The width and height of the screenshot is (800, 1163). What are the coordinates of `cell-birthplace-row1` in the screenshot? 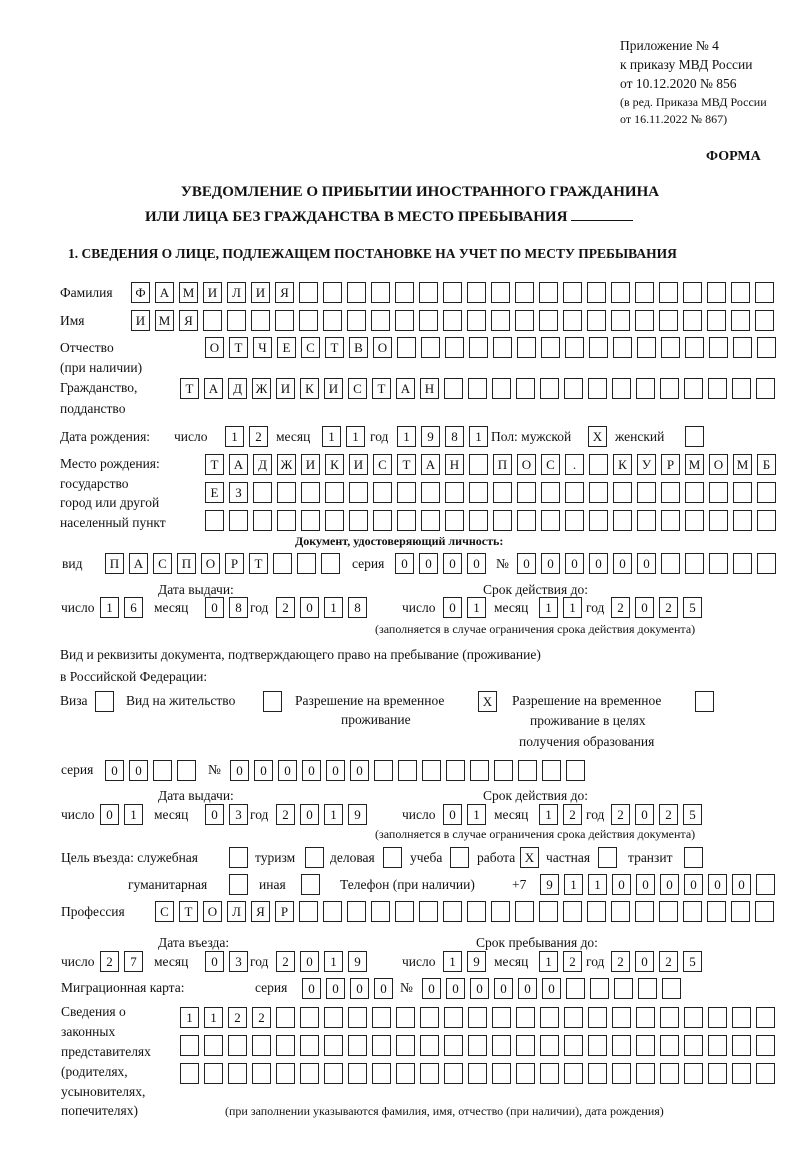 It's located at (478, 464).